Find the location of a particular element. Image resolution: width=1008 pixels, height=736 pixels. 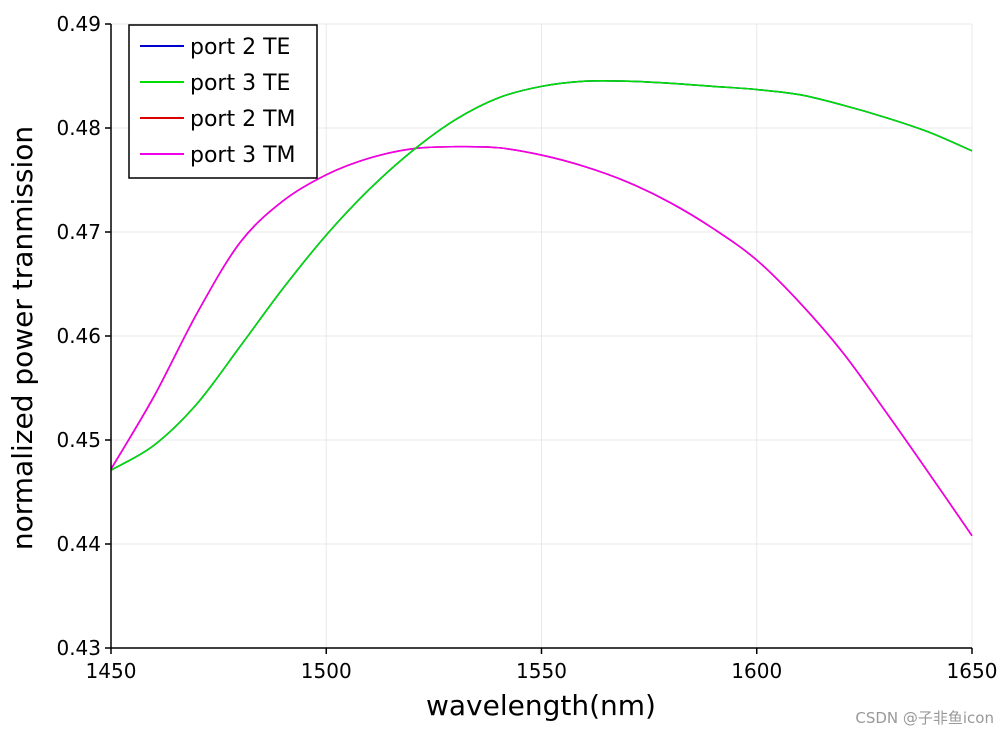

x-tick-label: 1650 is located at coordinates (972, 671).